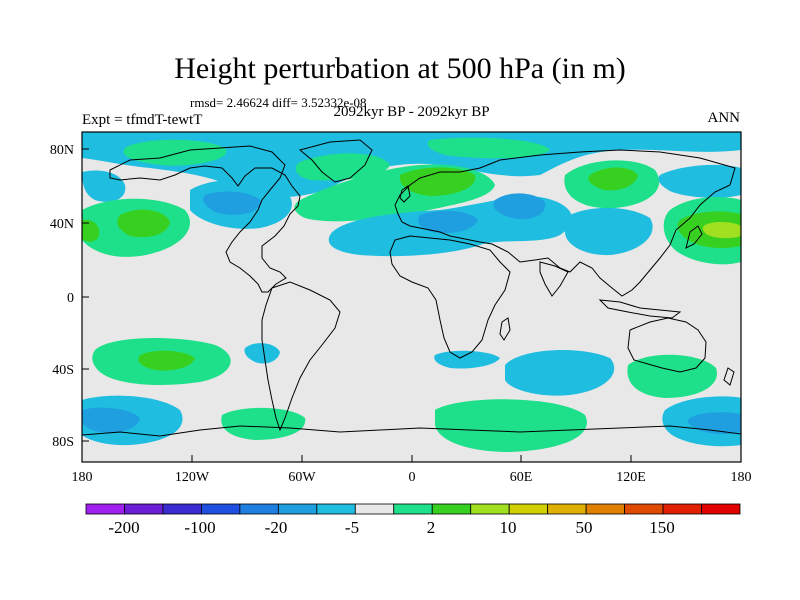  I want to click on coast-eurasia, so click(565, 223).